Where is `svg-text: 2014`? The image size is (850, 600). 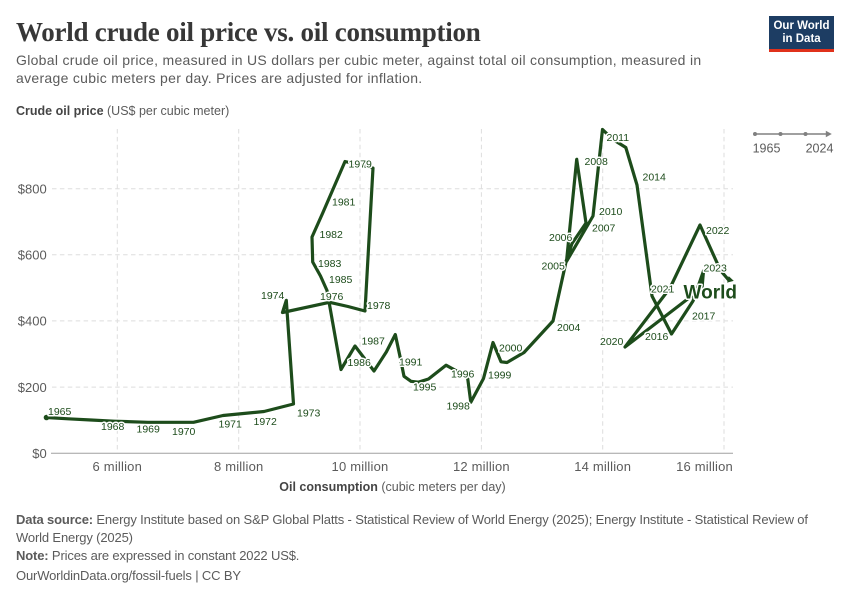 svg-text: 2014 is located at coordinates (655, 178).